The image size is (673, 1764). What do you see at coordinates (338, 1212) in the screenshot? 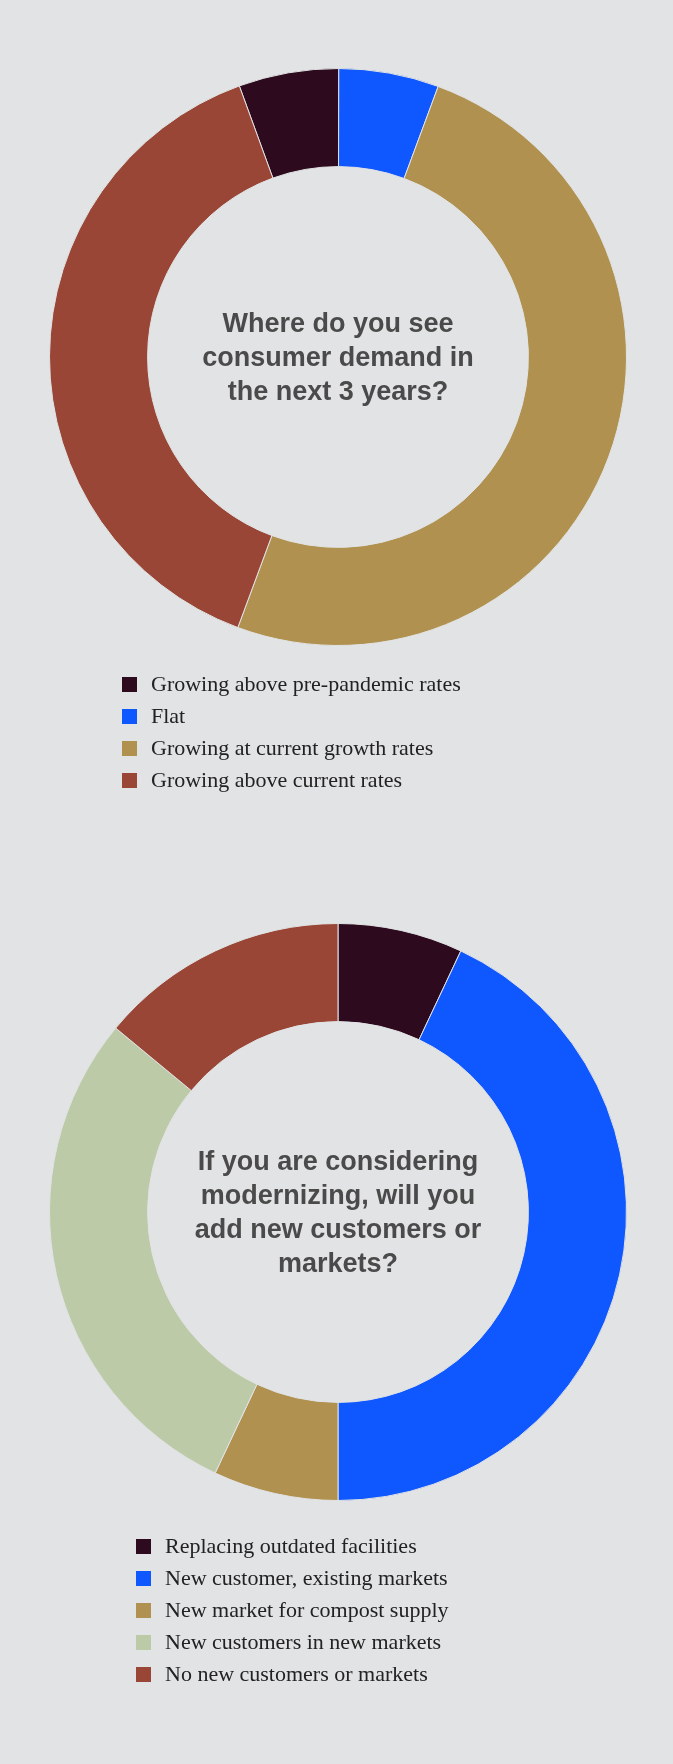
I see `text: If you are considering modernizing, will you add new customers or markets?` at bounding box center [338, 1212].